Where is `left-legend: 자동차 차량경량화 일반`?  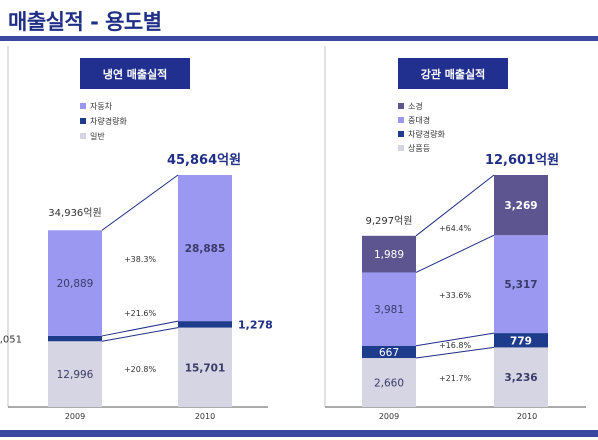
left-legend: 자동차 차량경량화 일반 is located at coordinates (103, 121).